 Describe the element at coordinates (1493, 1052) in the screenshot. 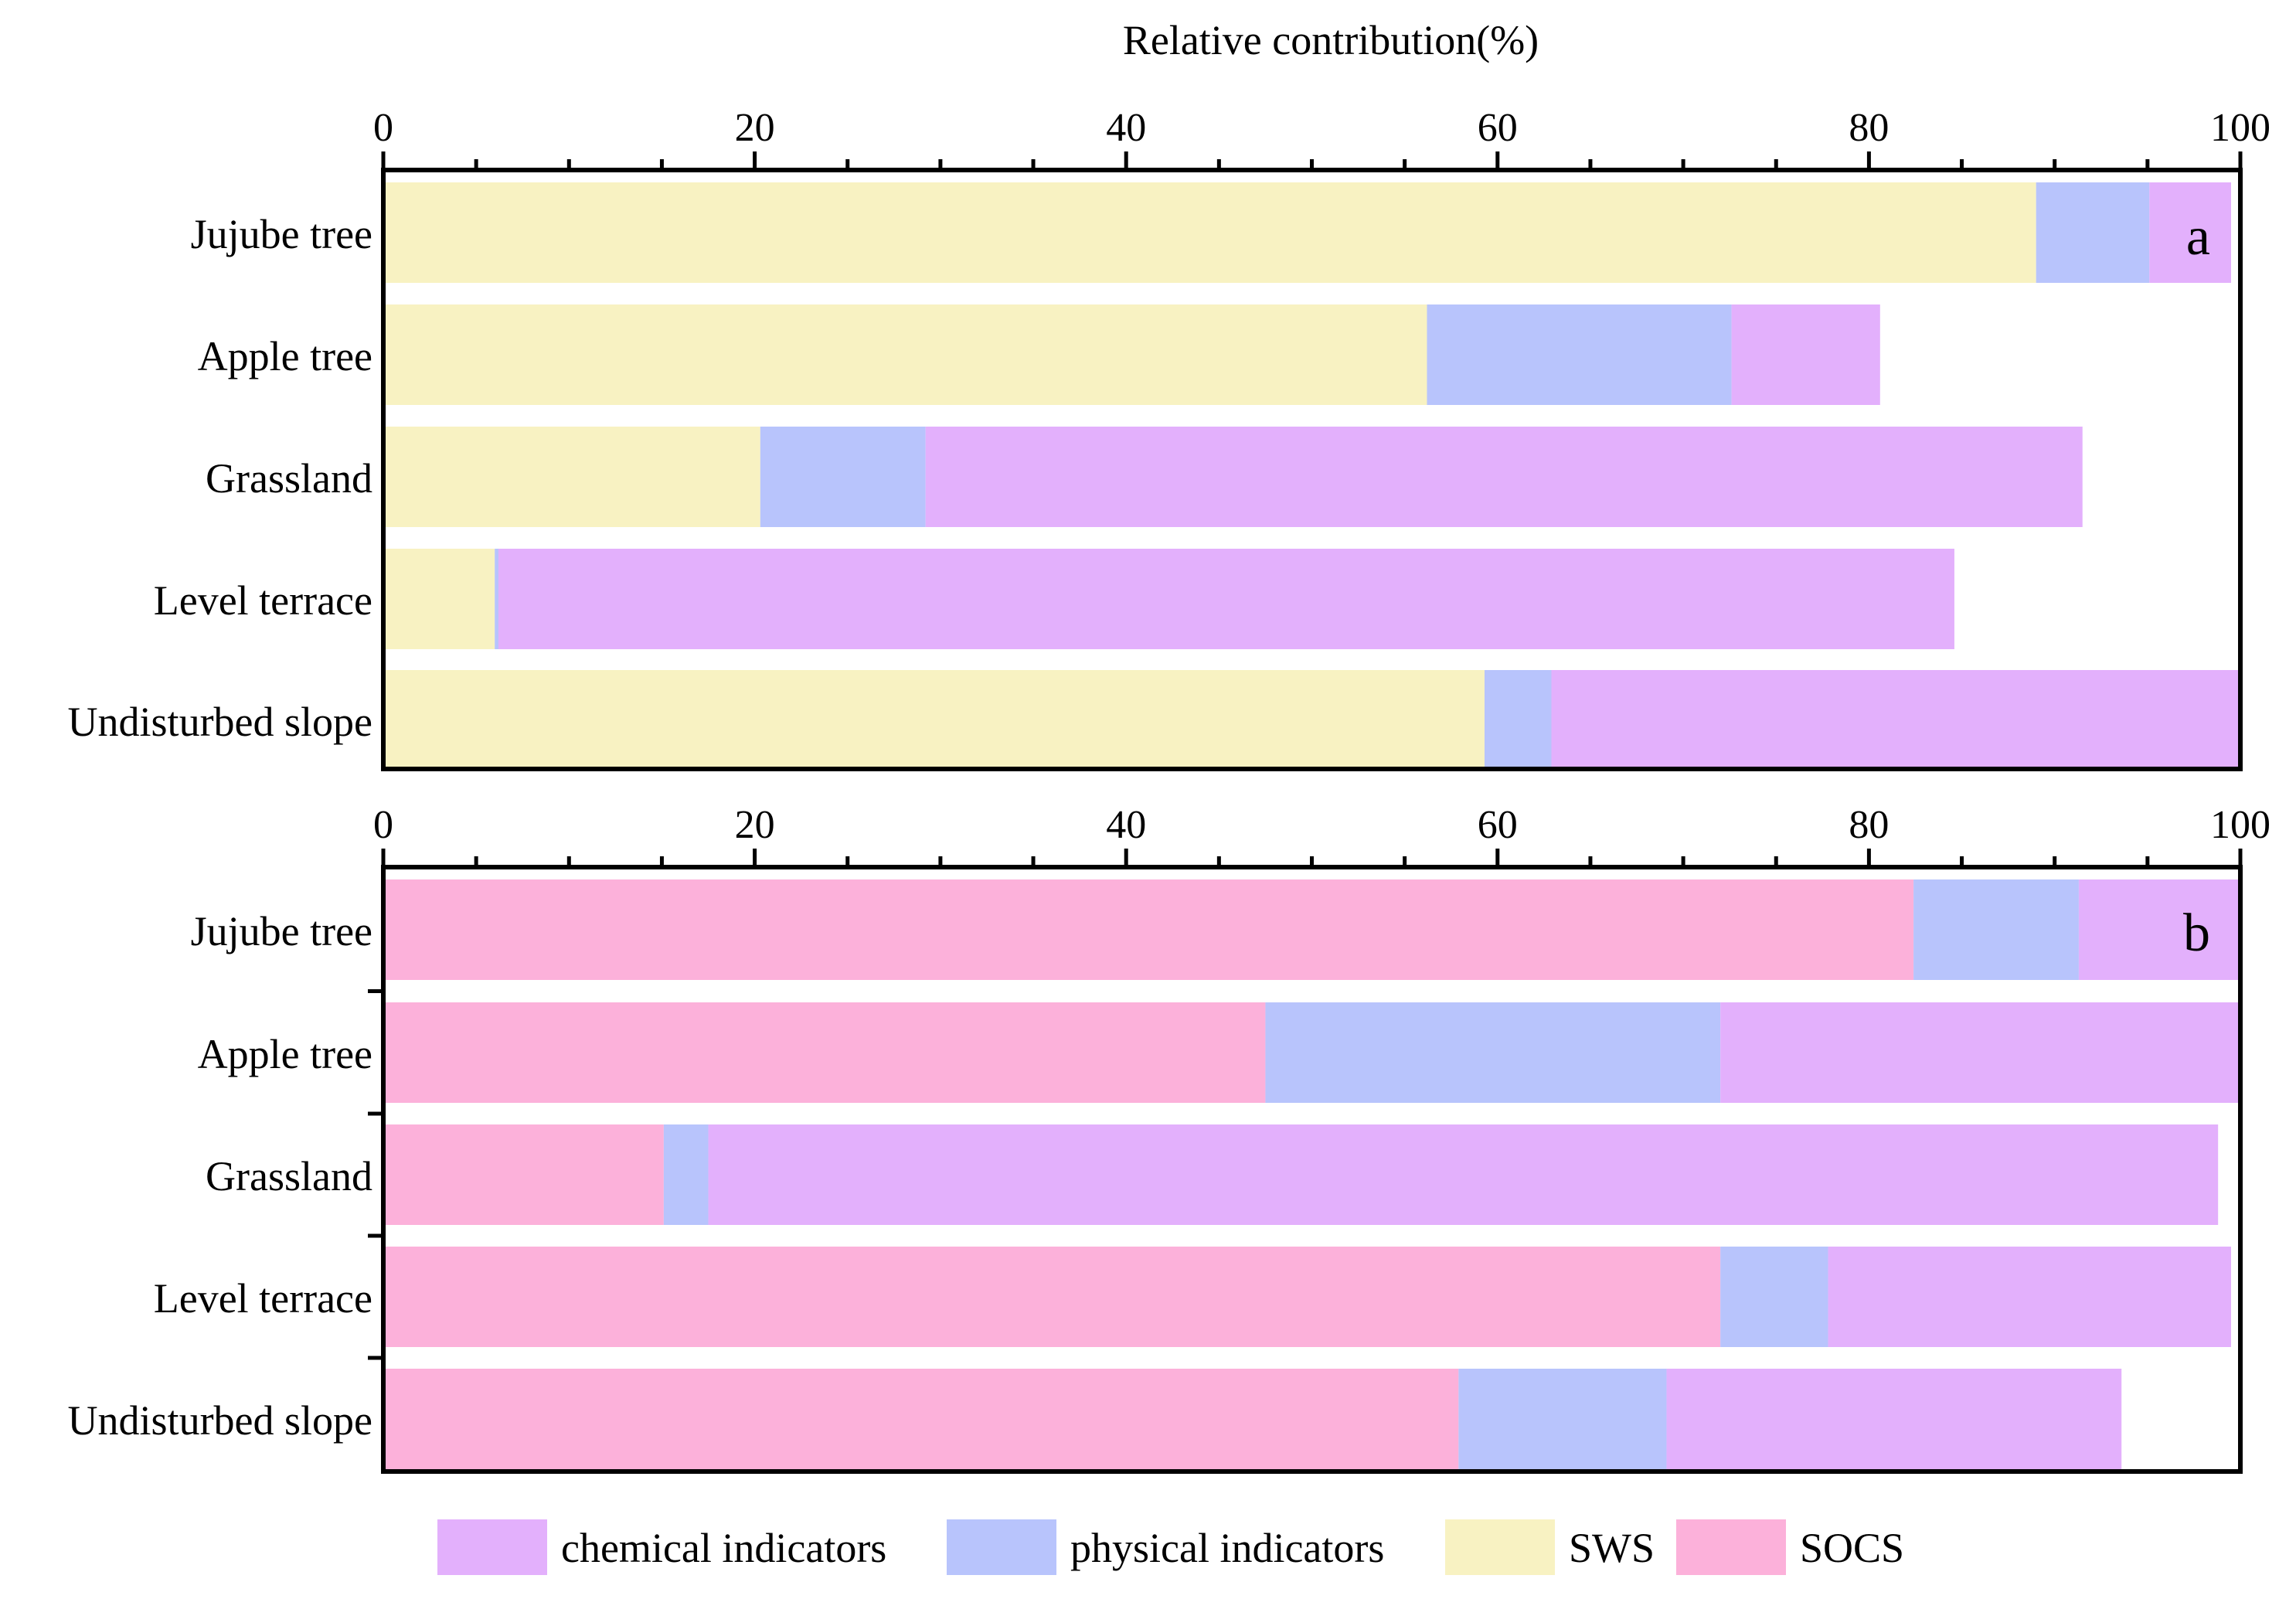

I see `panel-b-bar-apple-tree-physical-indicators` at that location.